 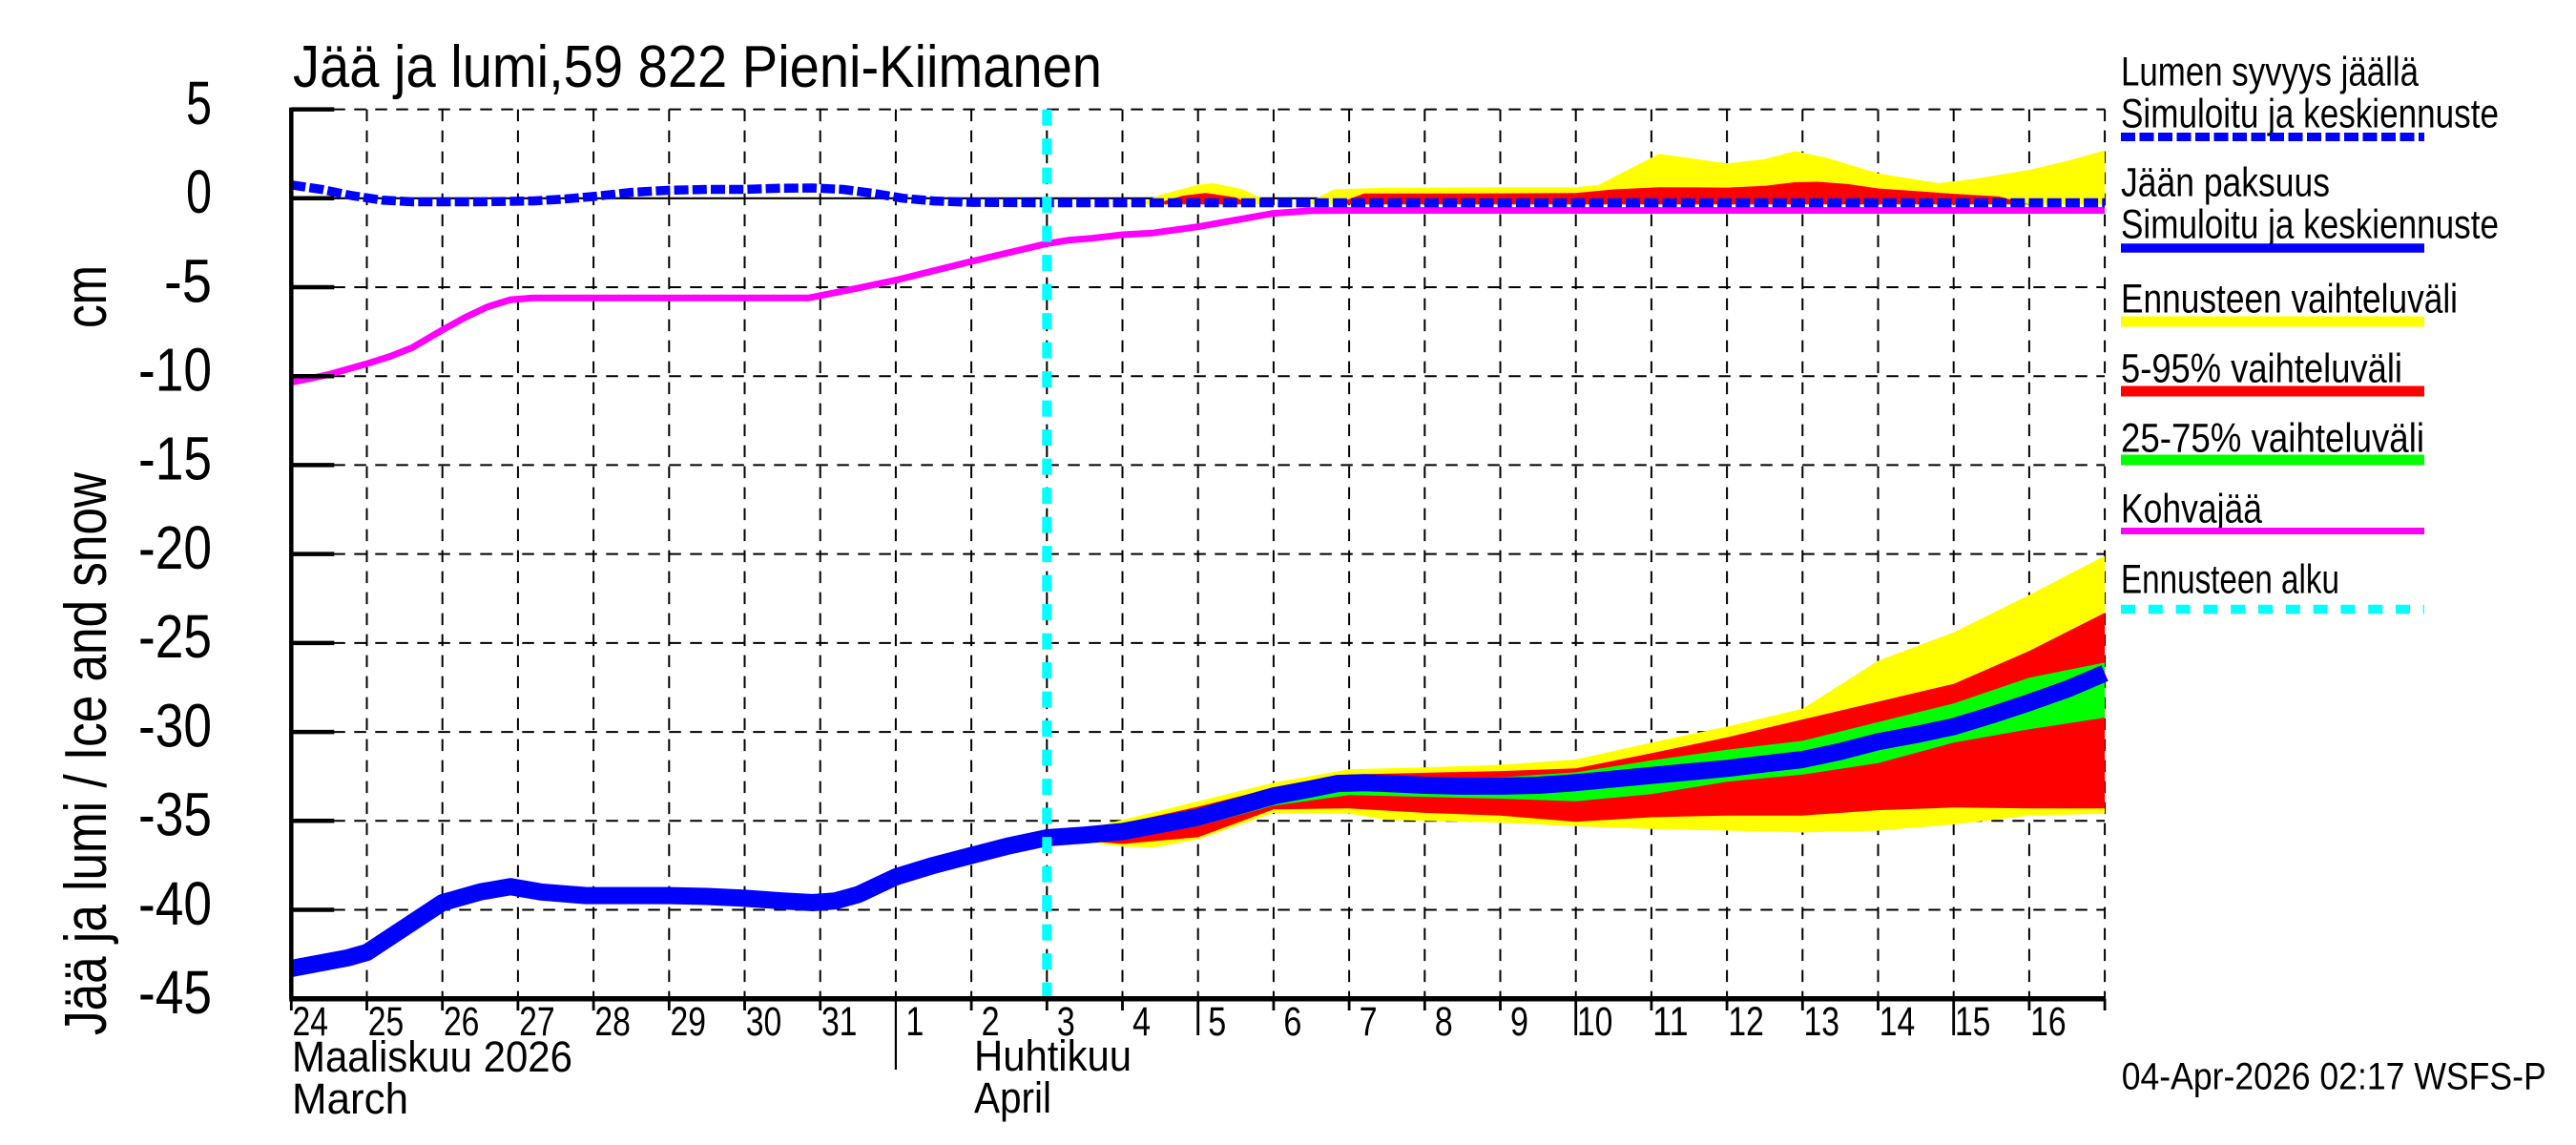 I want to click on svg-text: 3, so click(x=1066, y=1022).